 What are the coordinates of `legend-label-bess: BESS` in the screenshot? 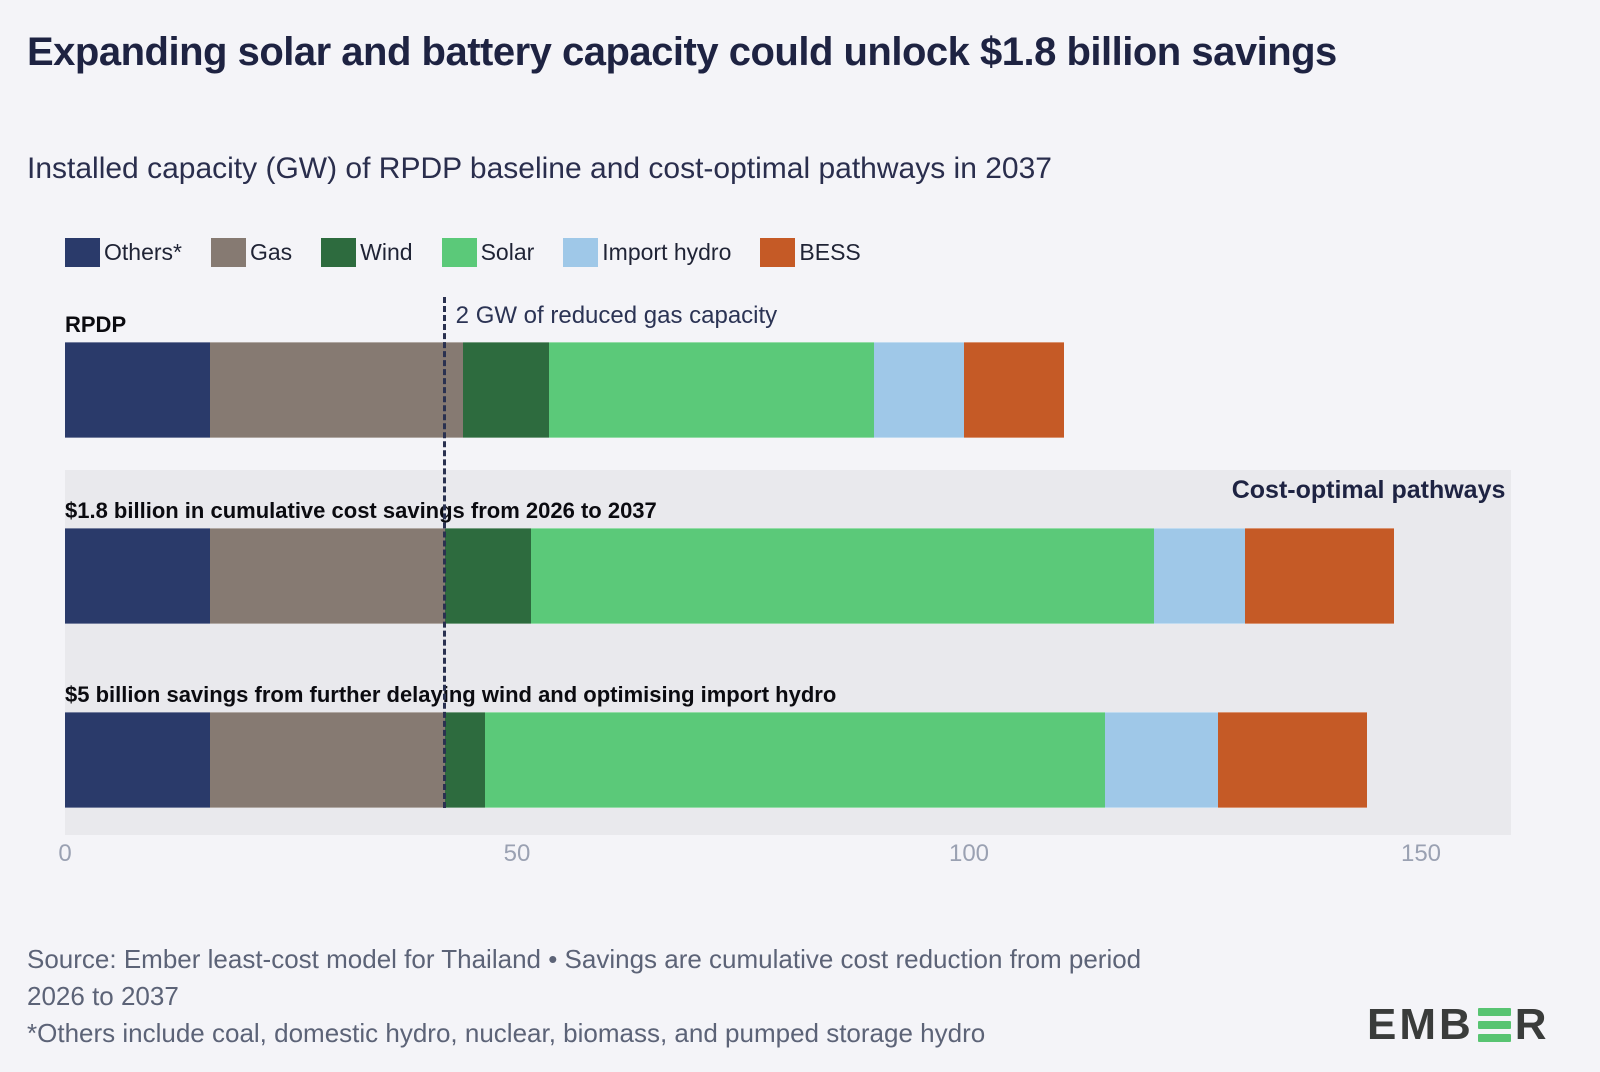 It's located at (830, 252).